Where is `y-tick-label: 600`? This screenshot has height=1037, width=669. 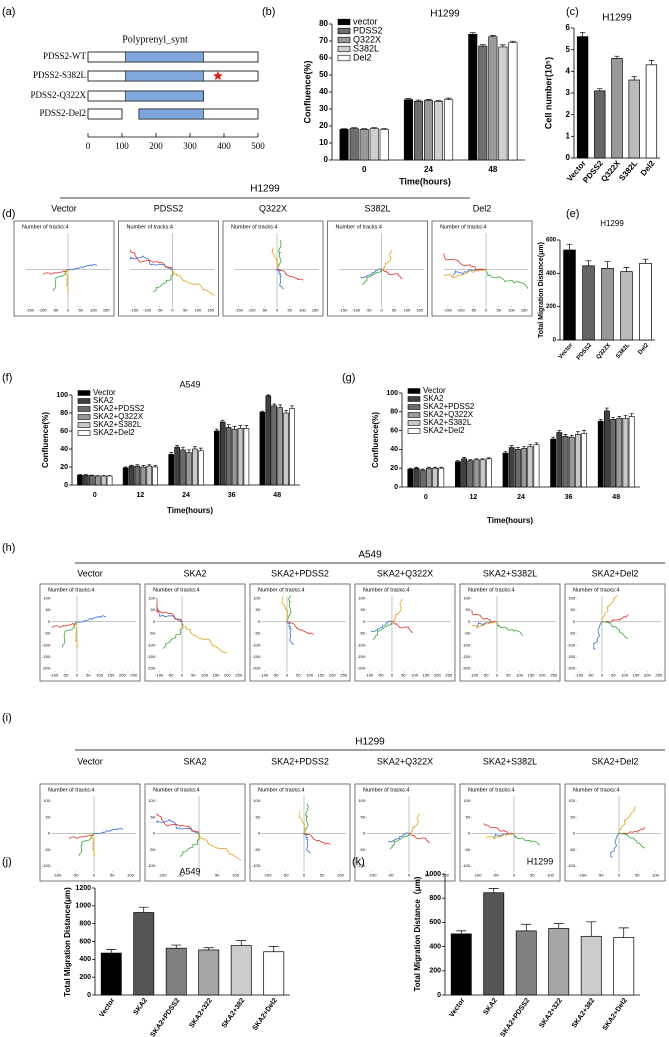 y-tick-label: 600 is located at coordinates (85, 941).